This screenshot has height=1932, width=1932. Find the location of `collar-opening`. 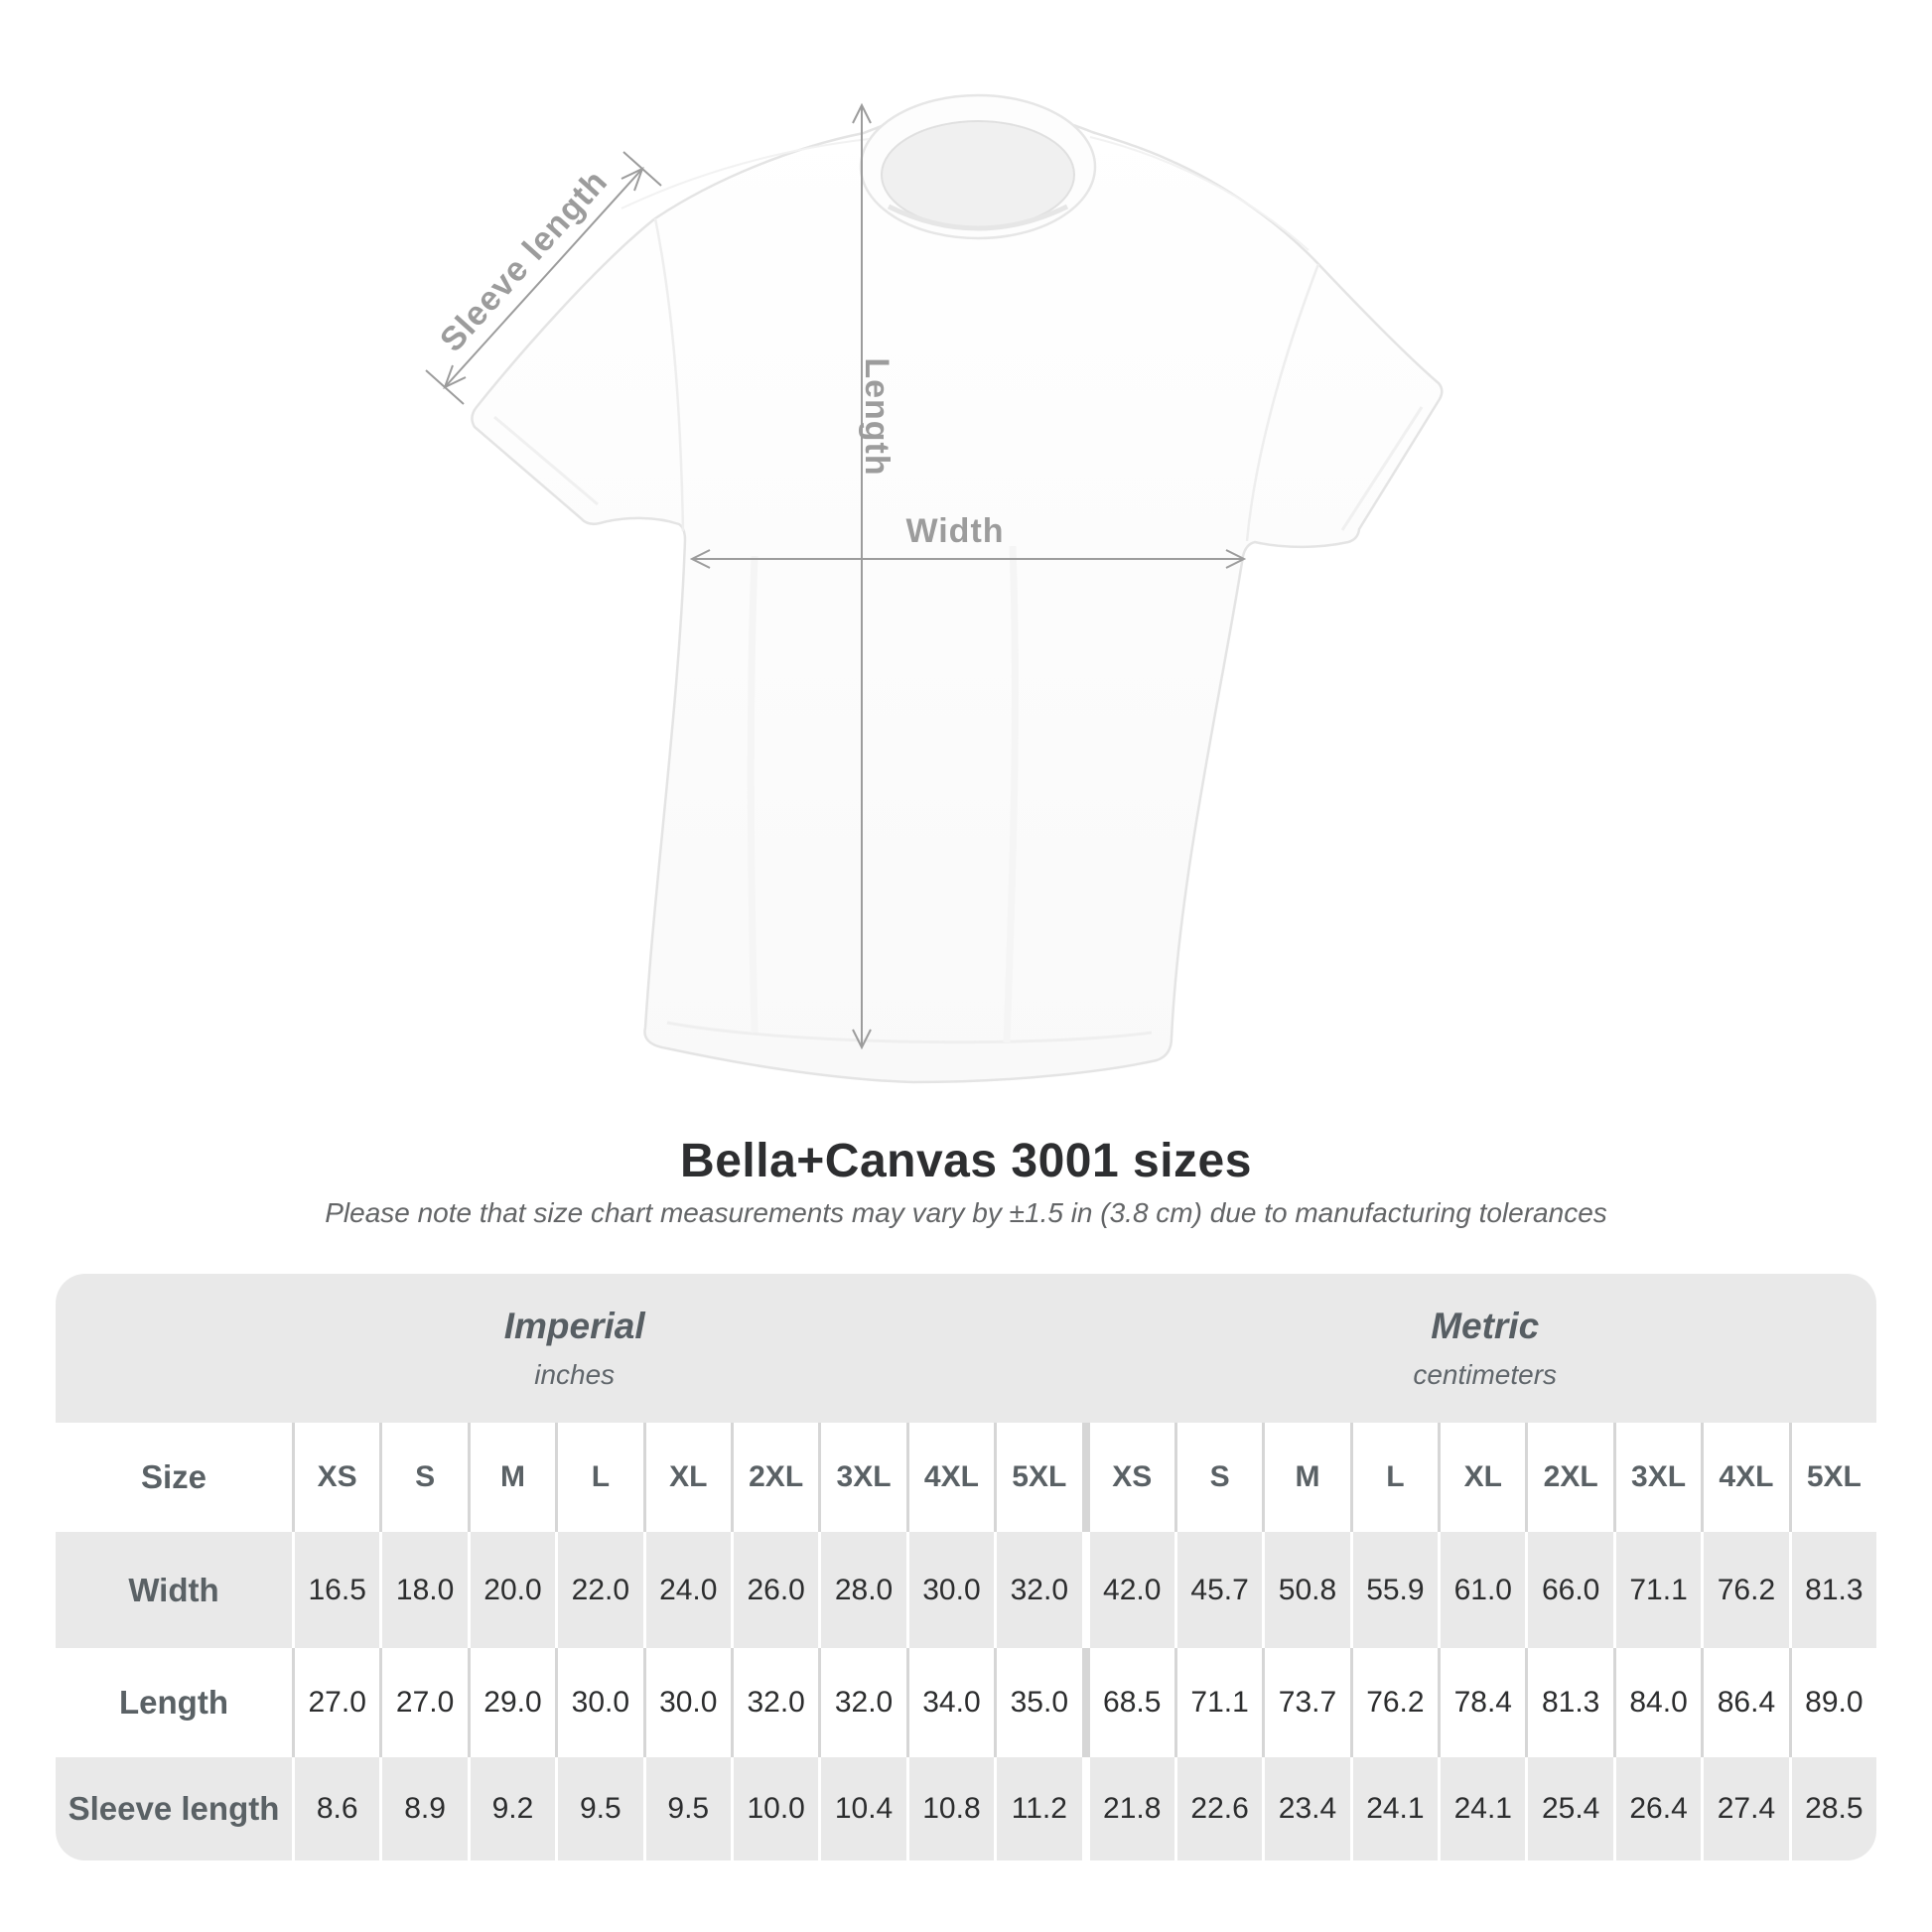

collar-opening is located at coordinates (978, 174).